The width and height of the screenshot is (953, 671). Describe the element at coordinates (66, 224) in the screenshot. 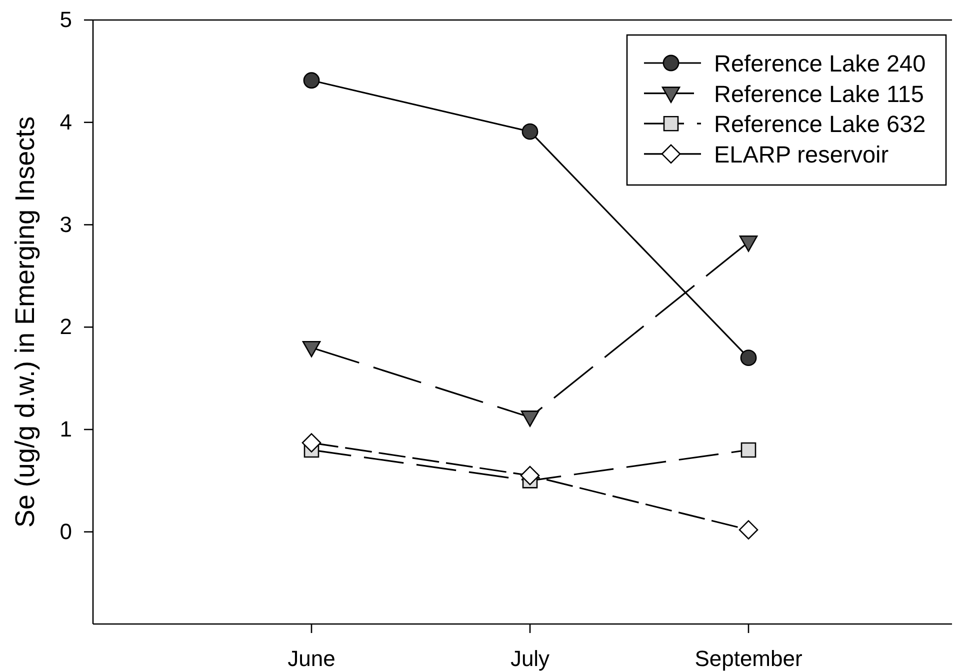

I see `y-tick-label: 3` at that location.